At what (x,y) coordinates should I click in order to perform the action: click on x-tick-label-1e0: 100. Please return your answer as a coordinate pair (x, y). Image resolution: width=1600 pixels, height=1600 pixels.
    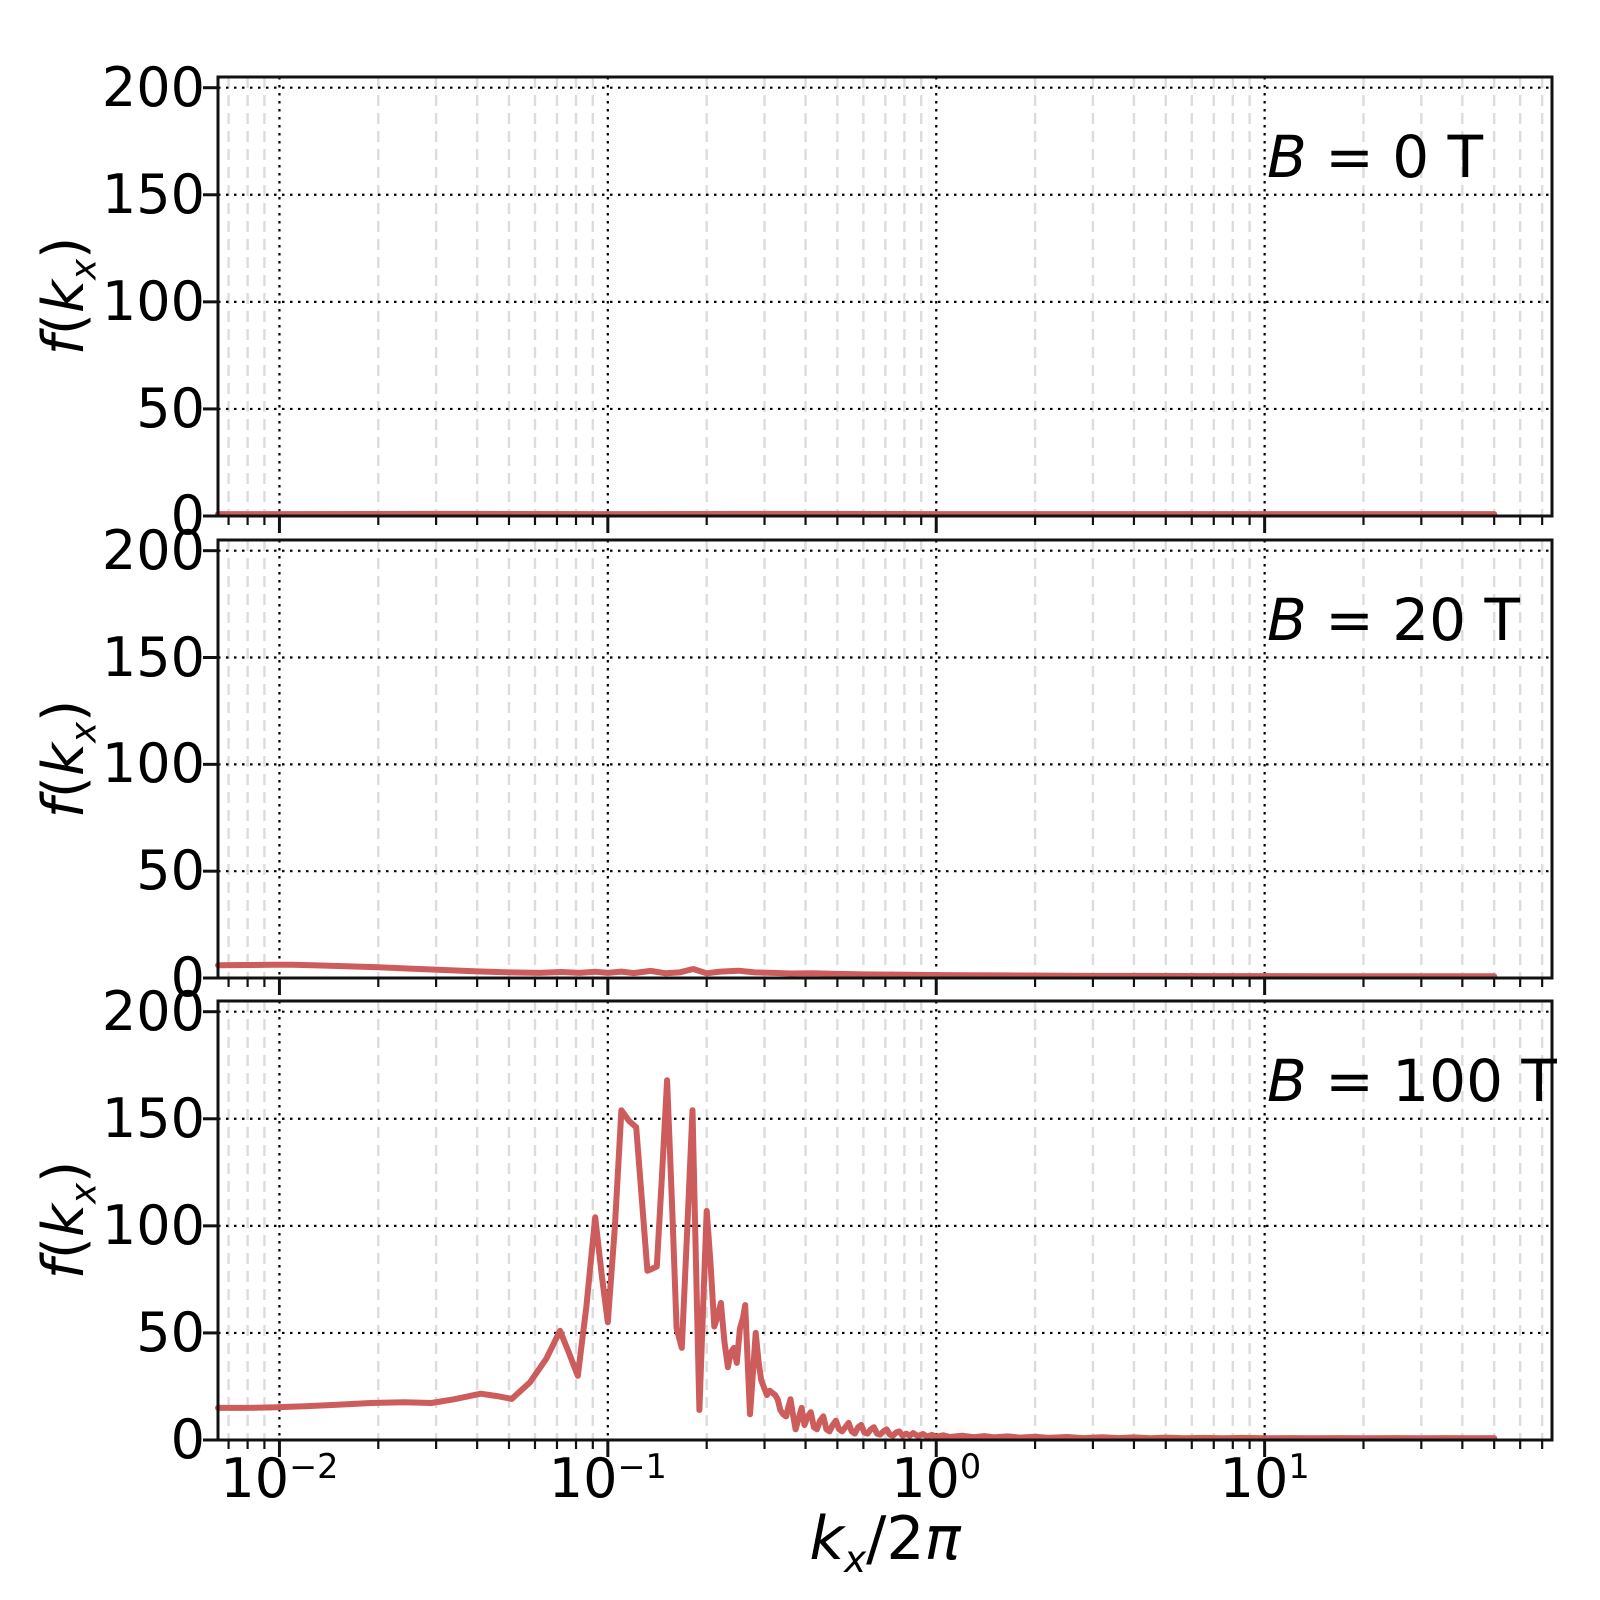
    Looking at the image, I should click on (936, 1478).